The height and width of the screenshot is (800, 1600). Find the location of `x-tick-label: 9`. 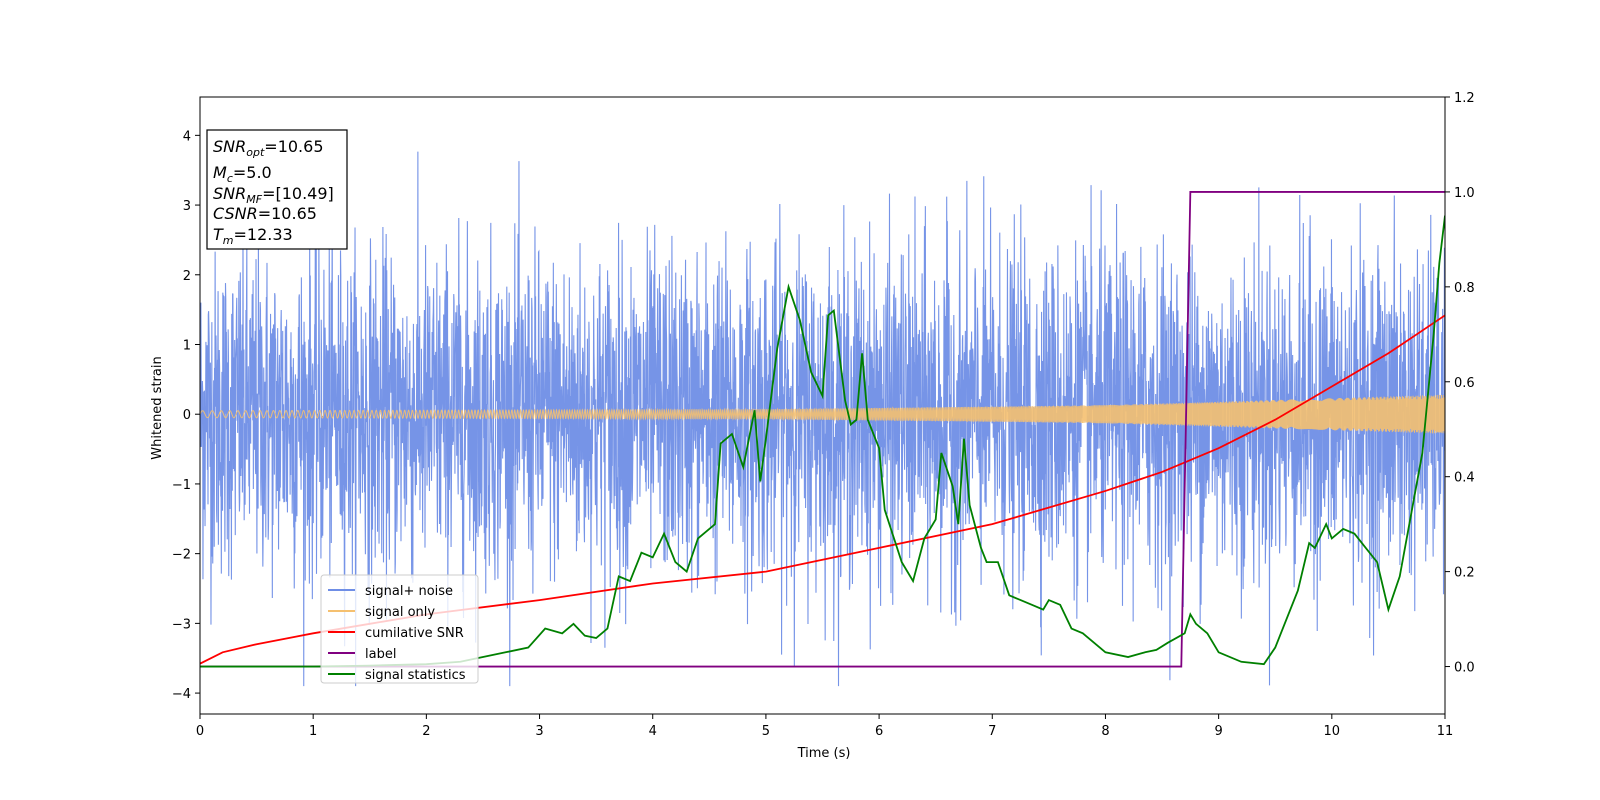

x-tick-label: 9 is located at coordinates (1218, 731).